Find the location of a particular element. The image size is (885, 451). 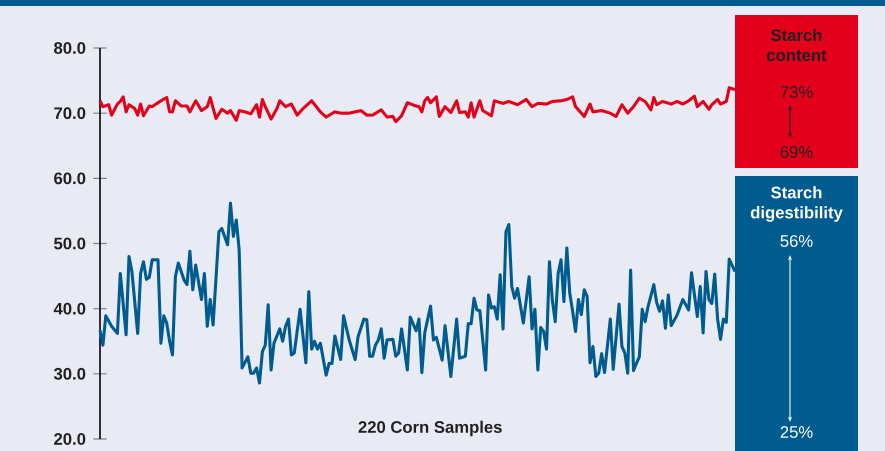

y-tick-label: 20.0 is located at coordinates (70, 439).